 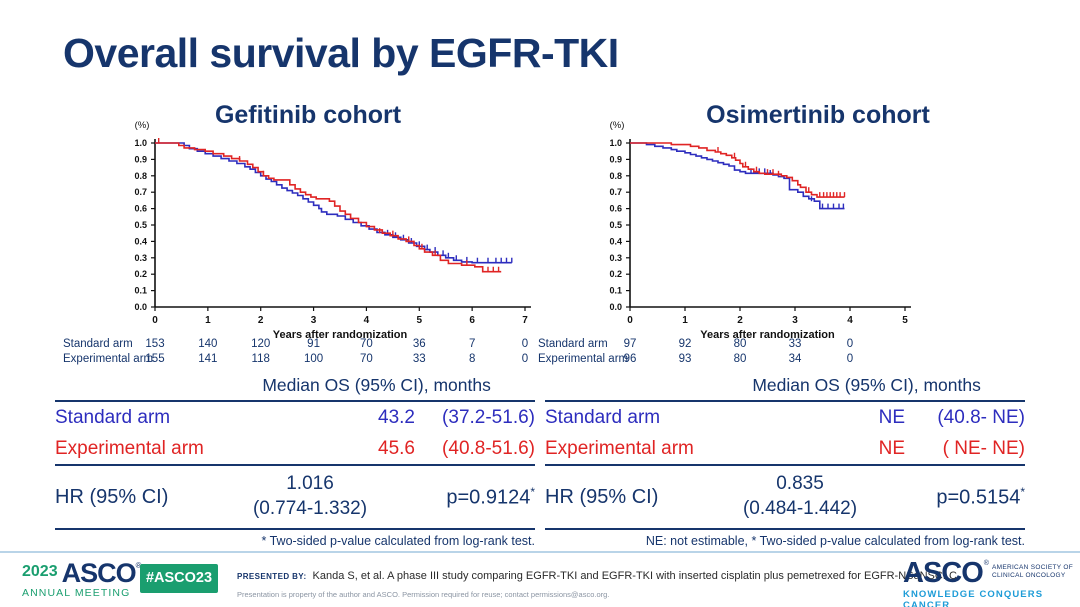 I want to click on svg-text: 153, so click(x=154, y=344).